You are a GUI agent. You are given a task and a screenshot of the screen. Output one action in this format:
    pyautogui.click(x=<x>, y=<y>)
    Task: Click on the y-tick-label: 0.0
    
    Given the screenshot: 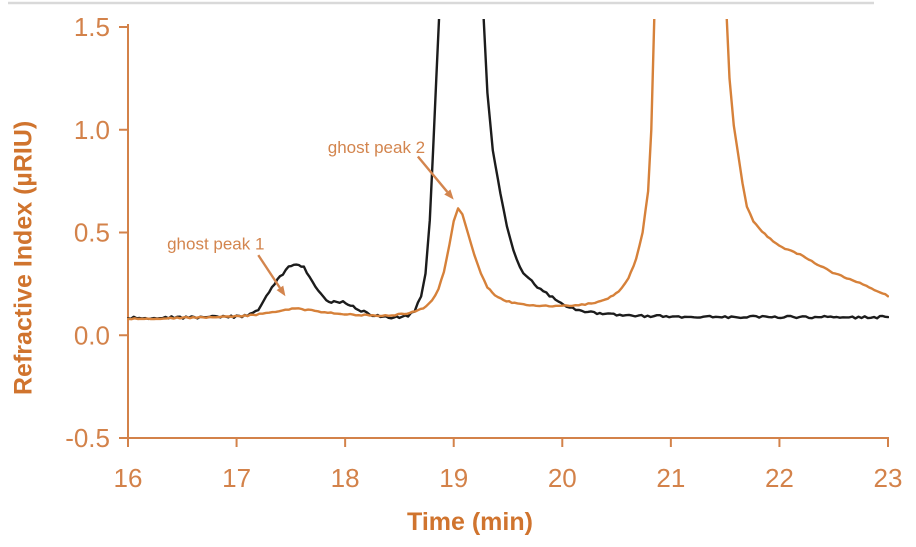 What is the action you would take?
    pyautogui.click(x=92, y=335)
    